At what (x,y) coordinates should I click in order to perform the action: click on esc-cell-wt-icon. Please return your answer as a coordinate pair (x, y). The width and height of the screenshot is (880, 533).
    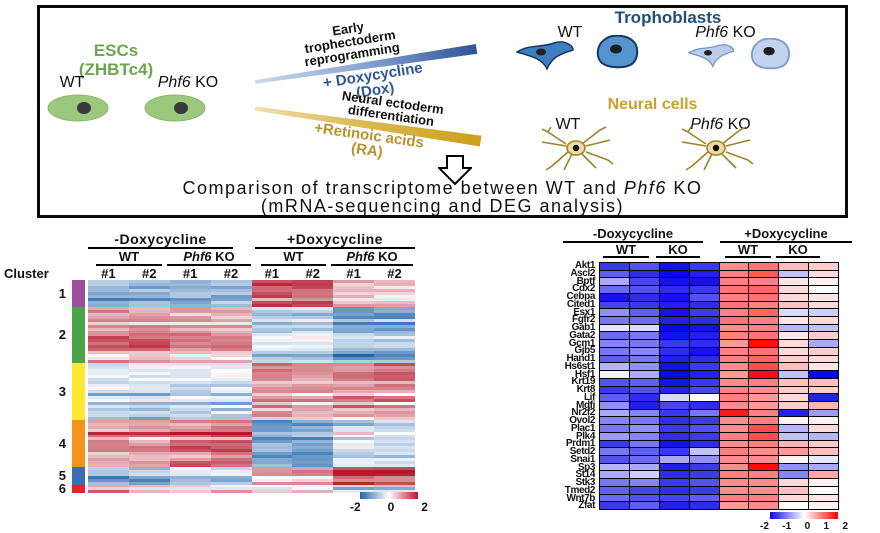
    Looking at the image, I should click on (78, 108).